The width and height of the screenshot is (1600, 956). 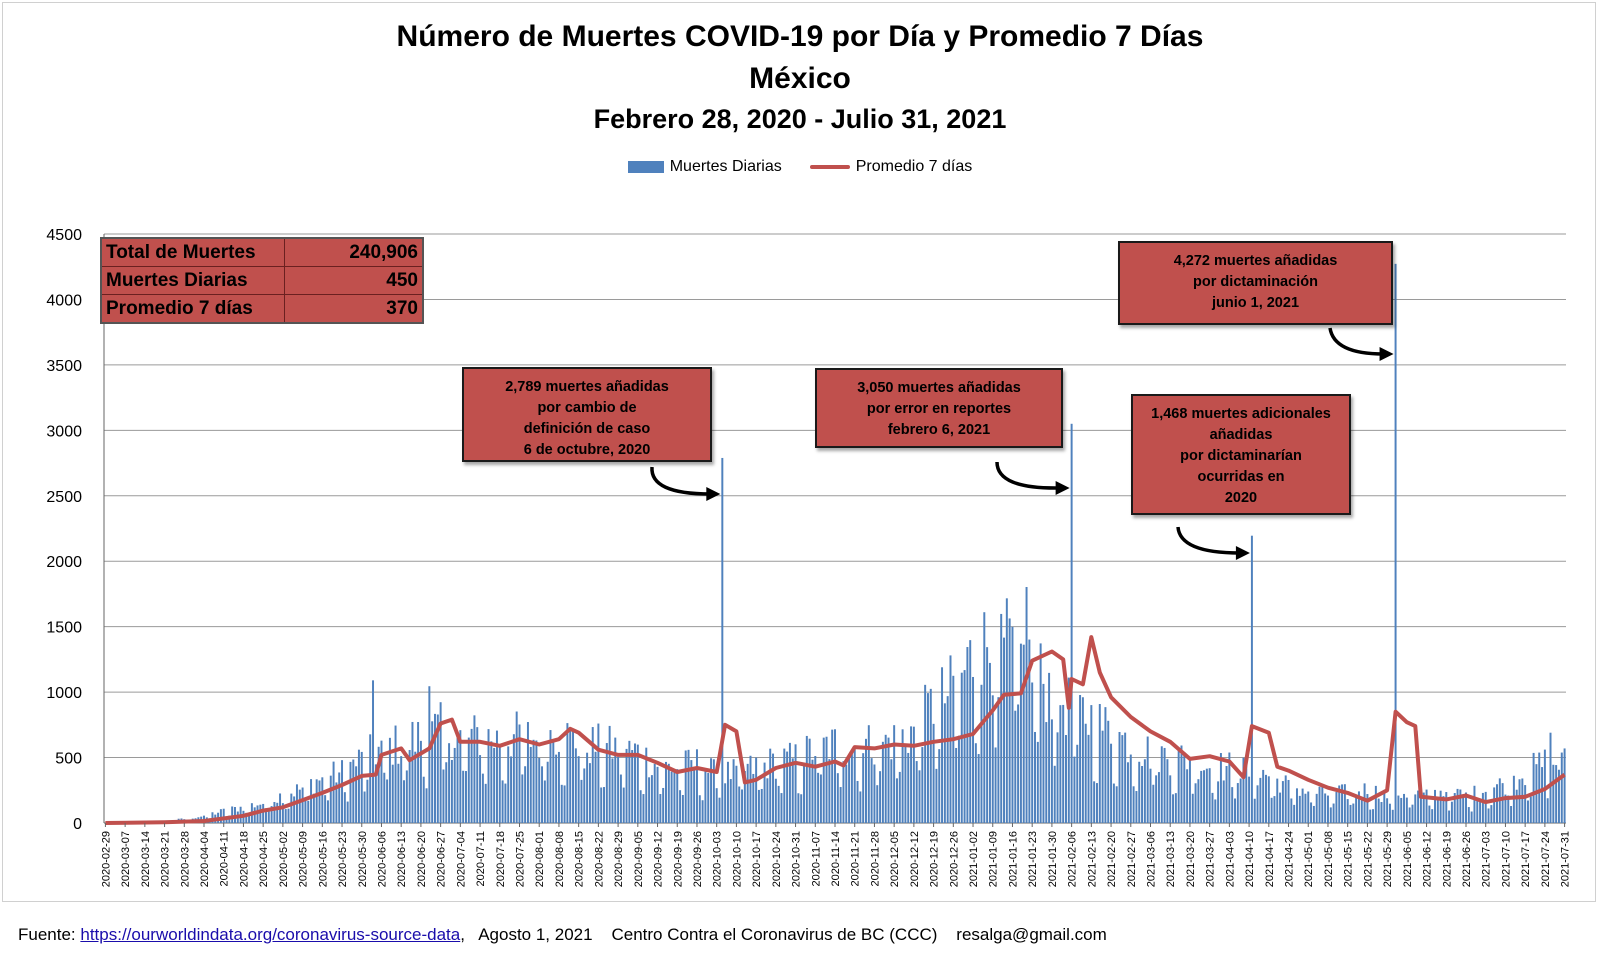 I want to click on footer-prefix: Fuente:, so click(x=49, y=934).